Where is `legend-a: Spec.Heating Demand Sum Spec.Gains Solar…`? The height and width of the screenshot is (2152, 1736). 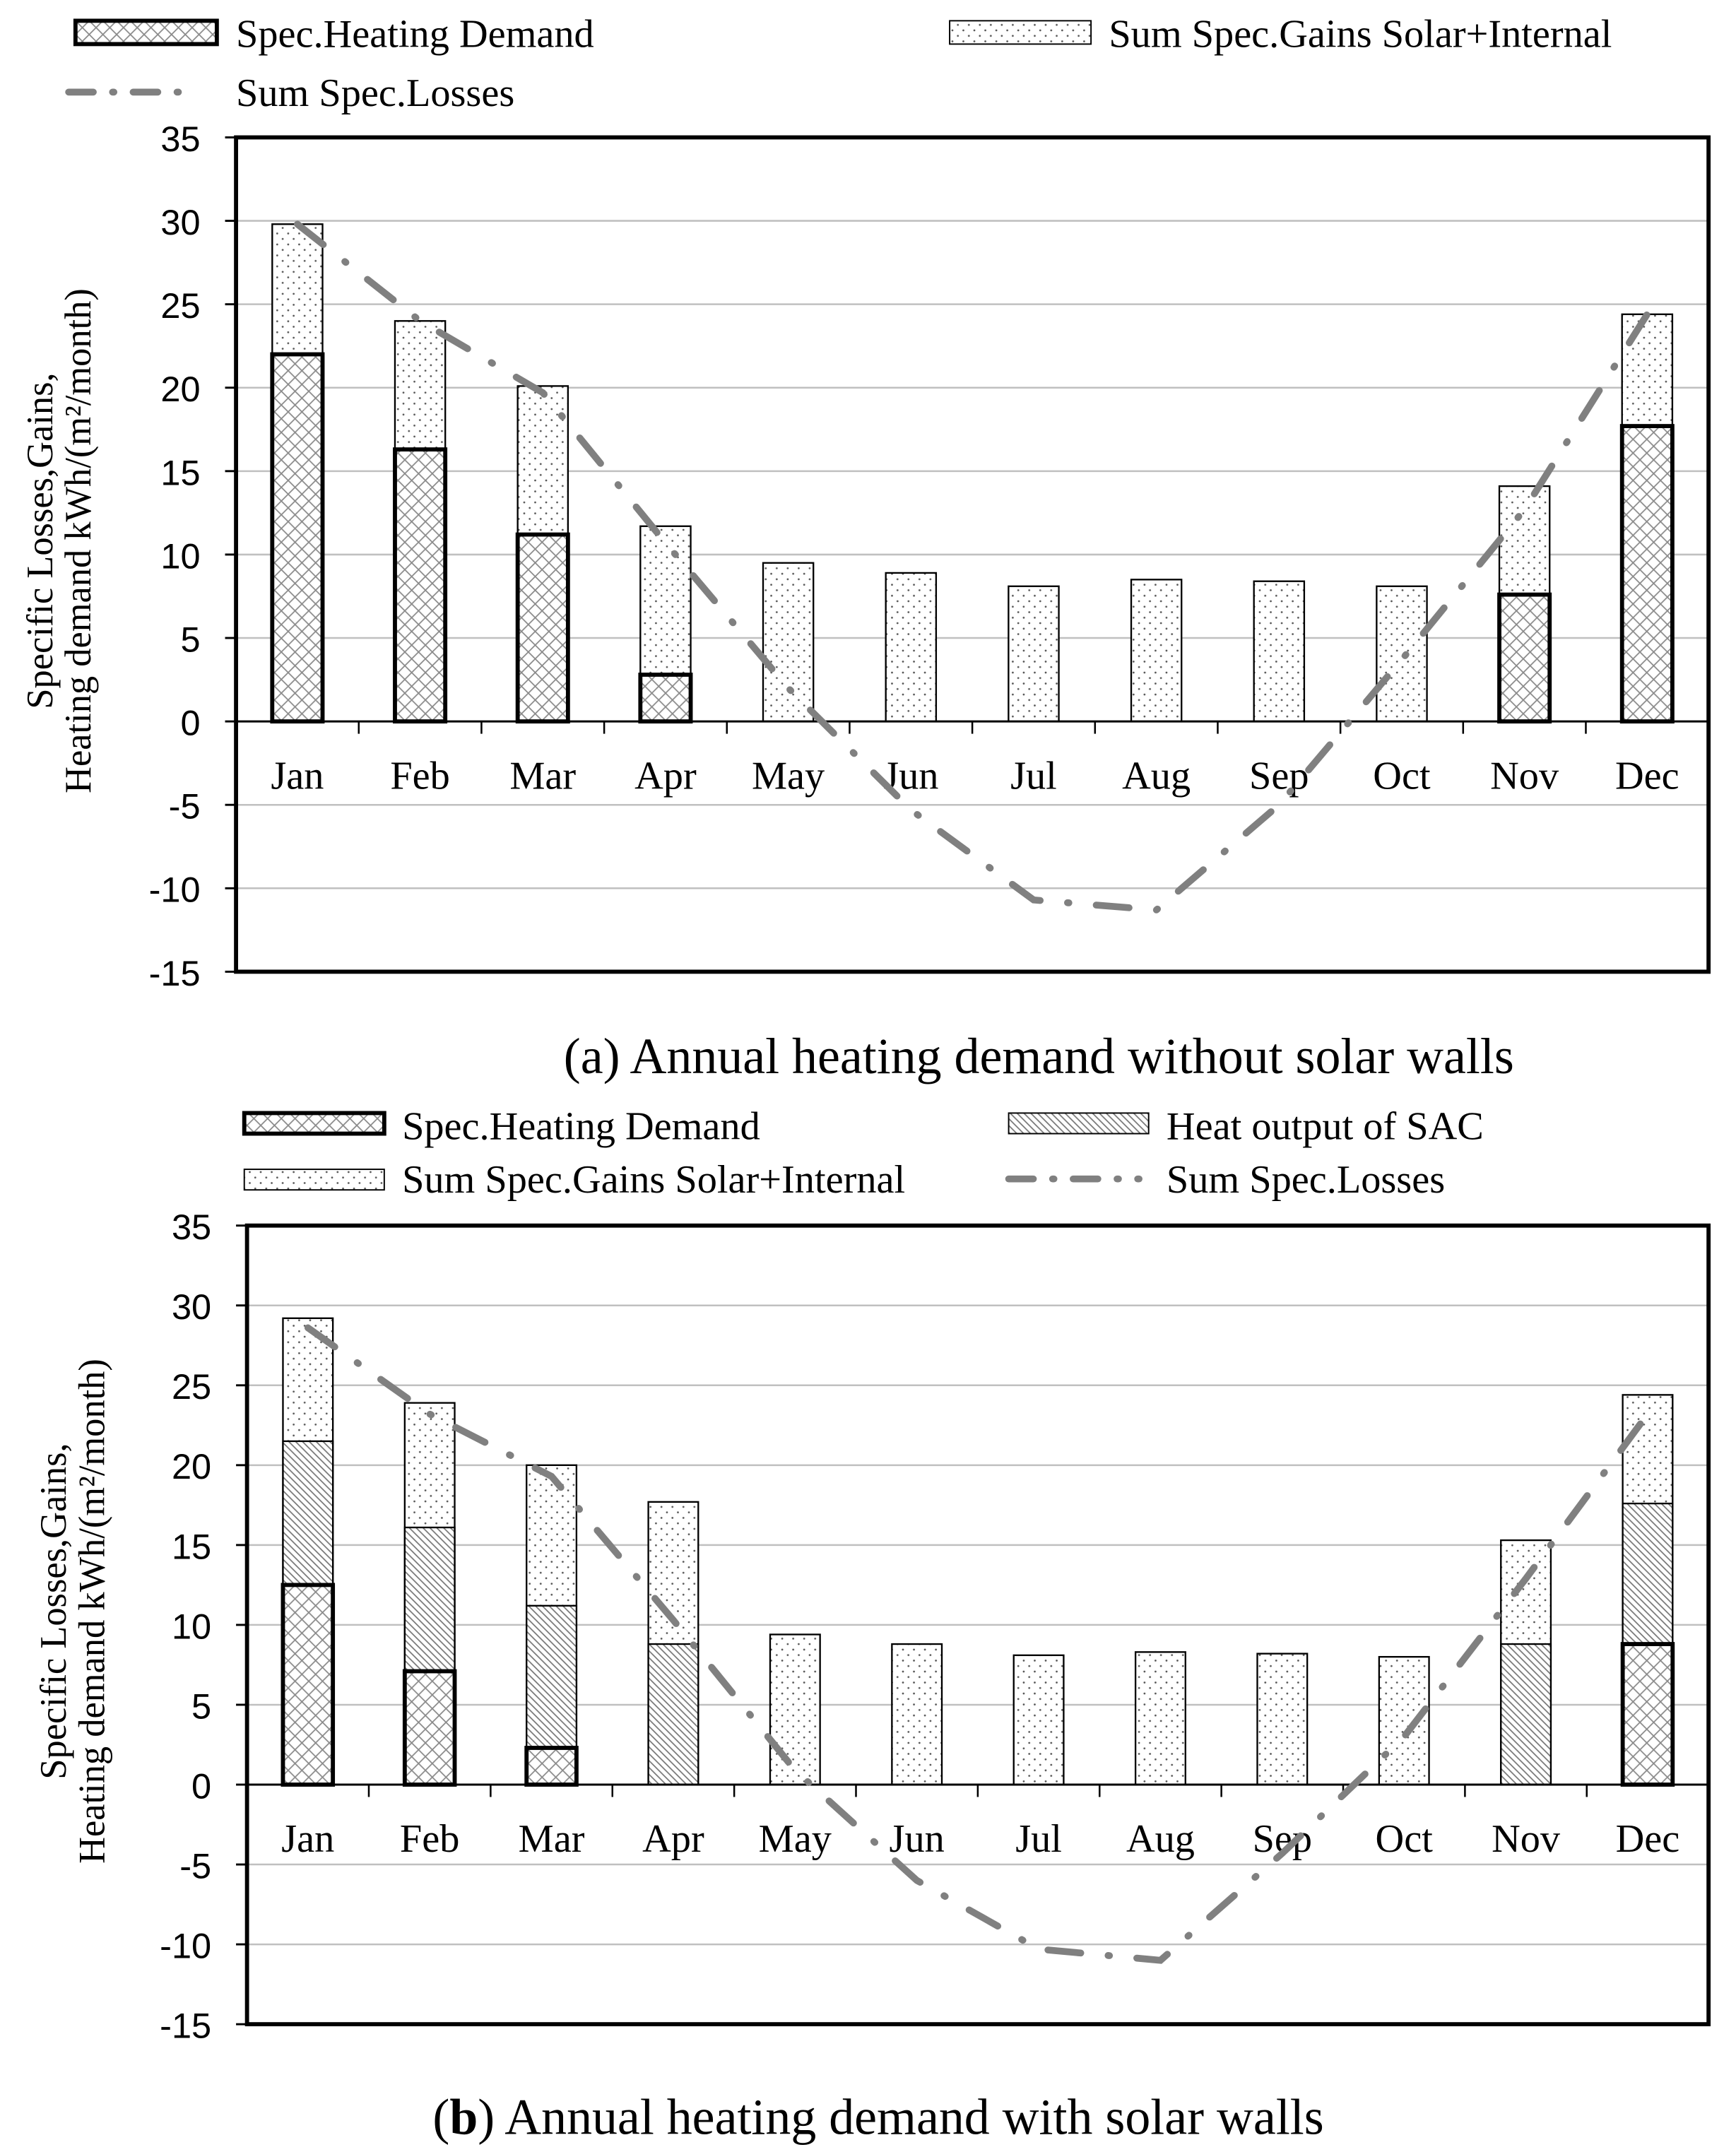
legend-a: Spec.Heating Demand Sum Spec.Gains Solar… is located at coordinates (838, 63).